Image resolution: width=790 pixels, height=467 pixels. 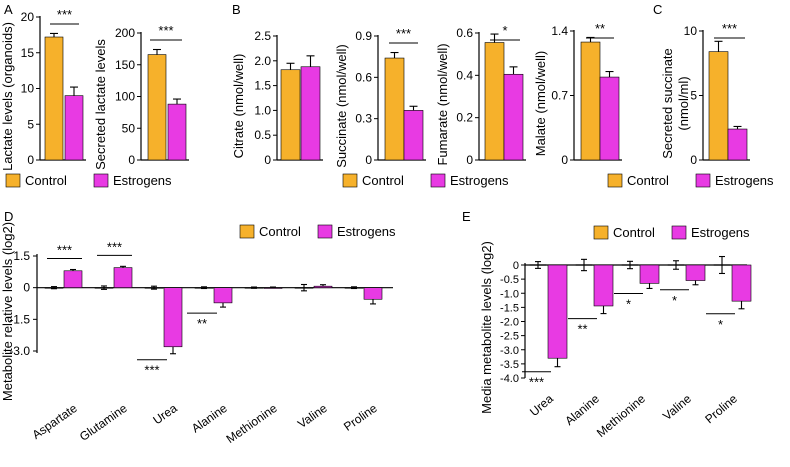 What do you see at coordinates (262, 61) in the screenshot?
I see `y-tick-label: 2.0` at bounding box center [262, 61].